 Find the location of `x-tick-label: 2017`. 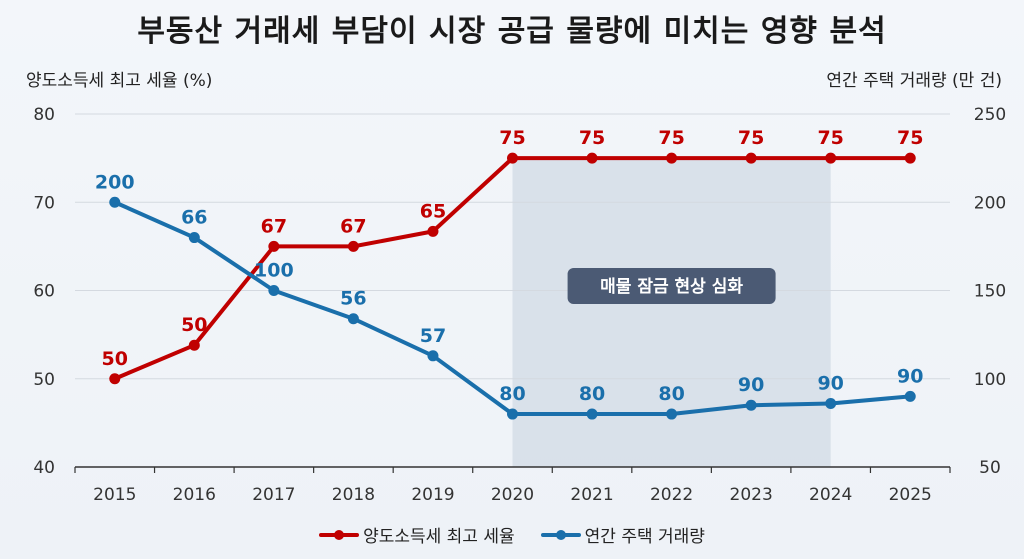

x-tick-label: 2017 is located at coordinates (273, 495).